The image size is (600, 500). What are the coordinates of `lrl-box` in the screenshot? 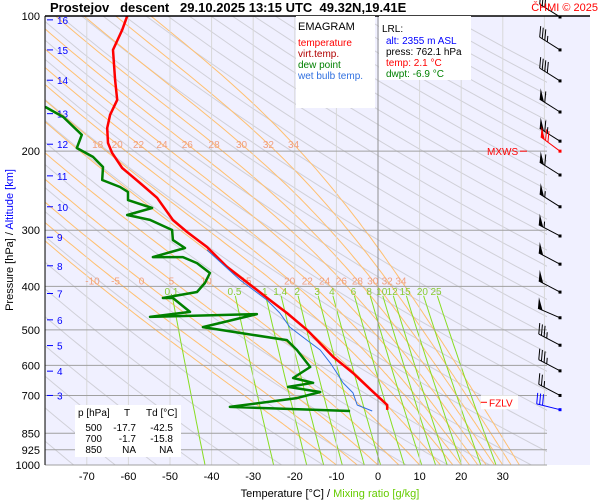 It's located at (425, 48).